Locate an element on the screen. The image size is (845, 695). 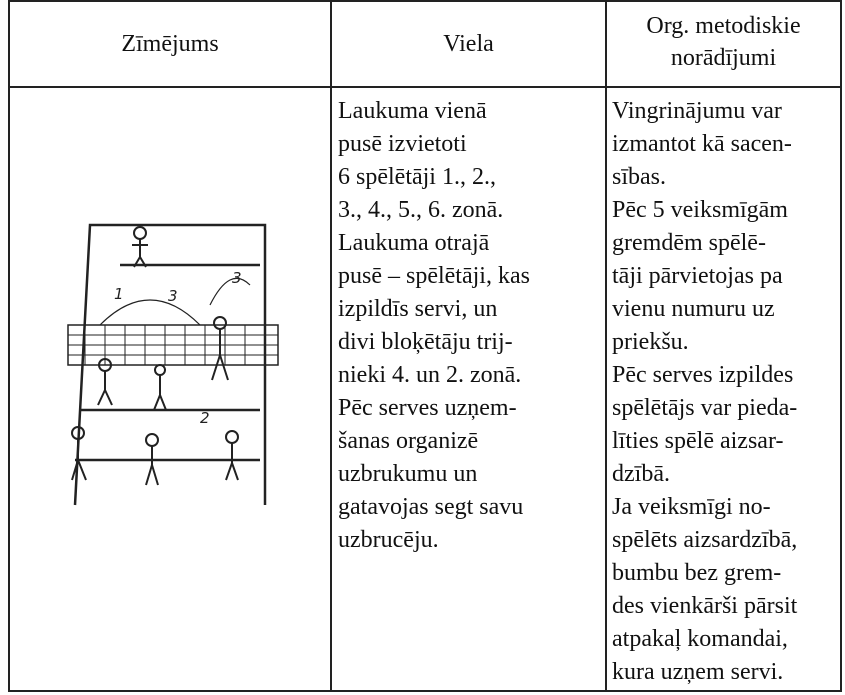
text-line: tāji pārvietojas pa is located at coordinates (697, 276).